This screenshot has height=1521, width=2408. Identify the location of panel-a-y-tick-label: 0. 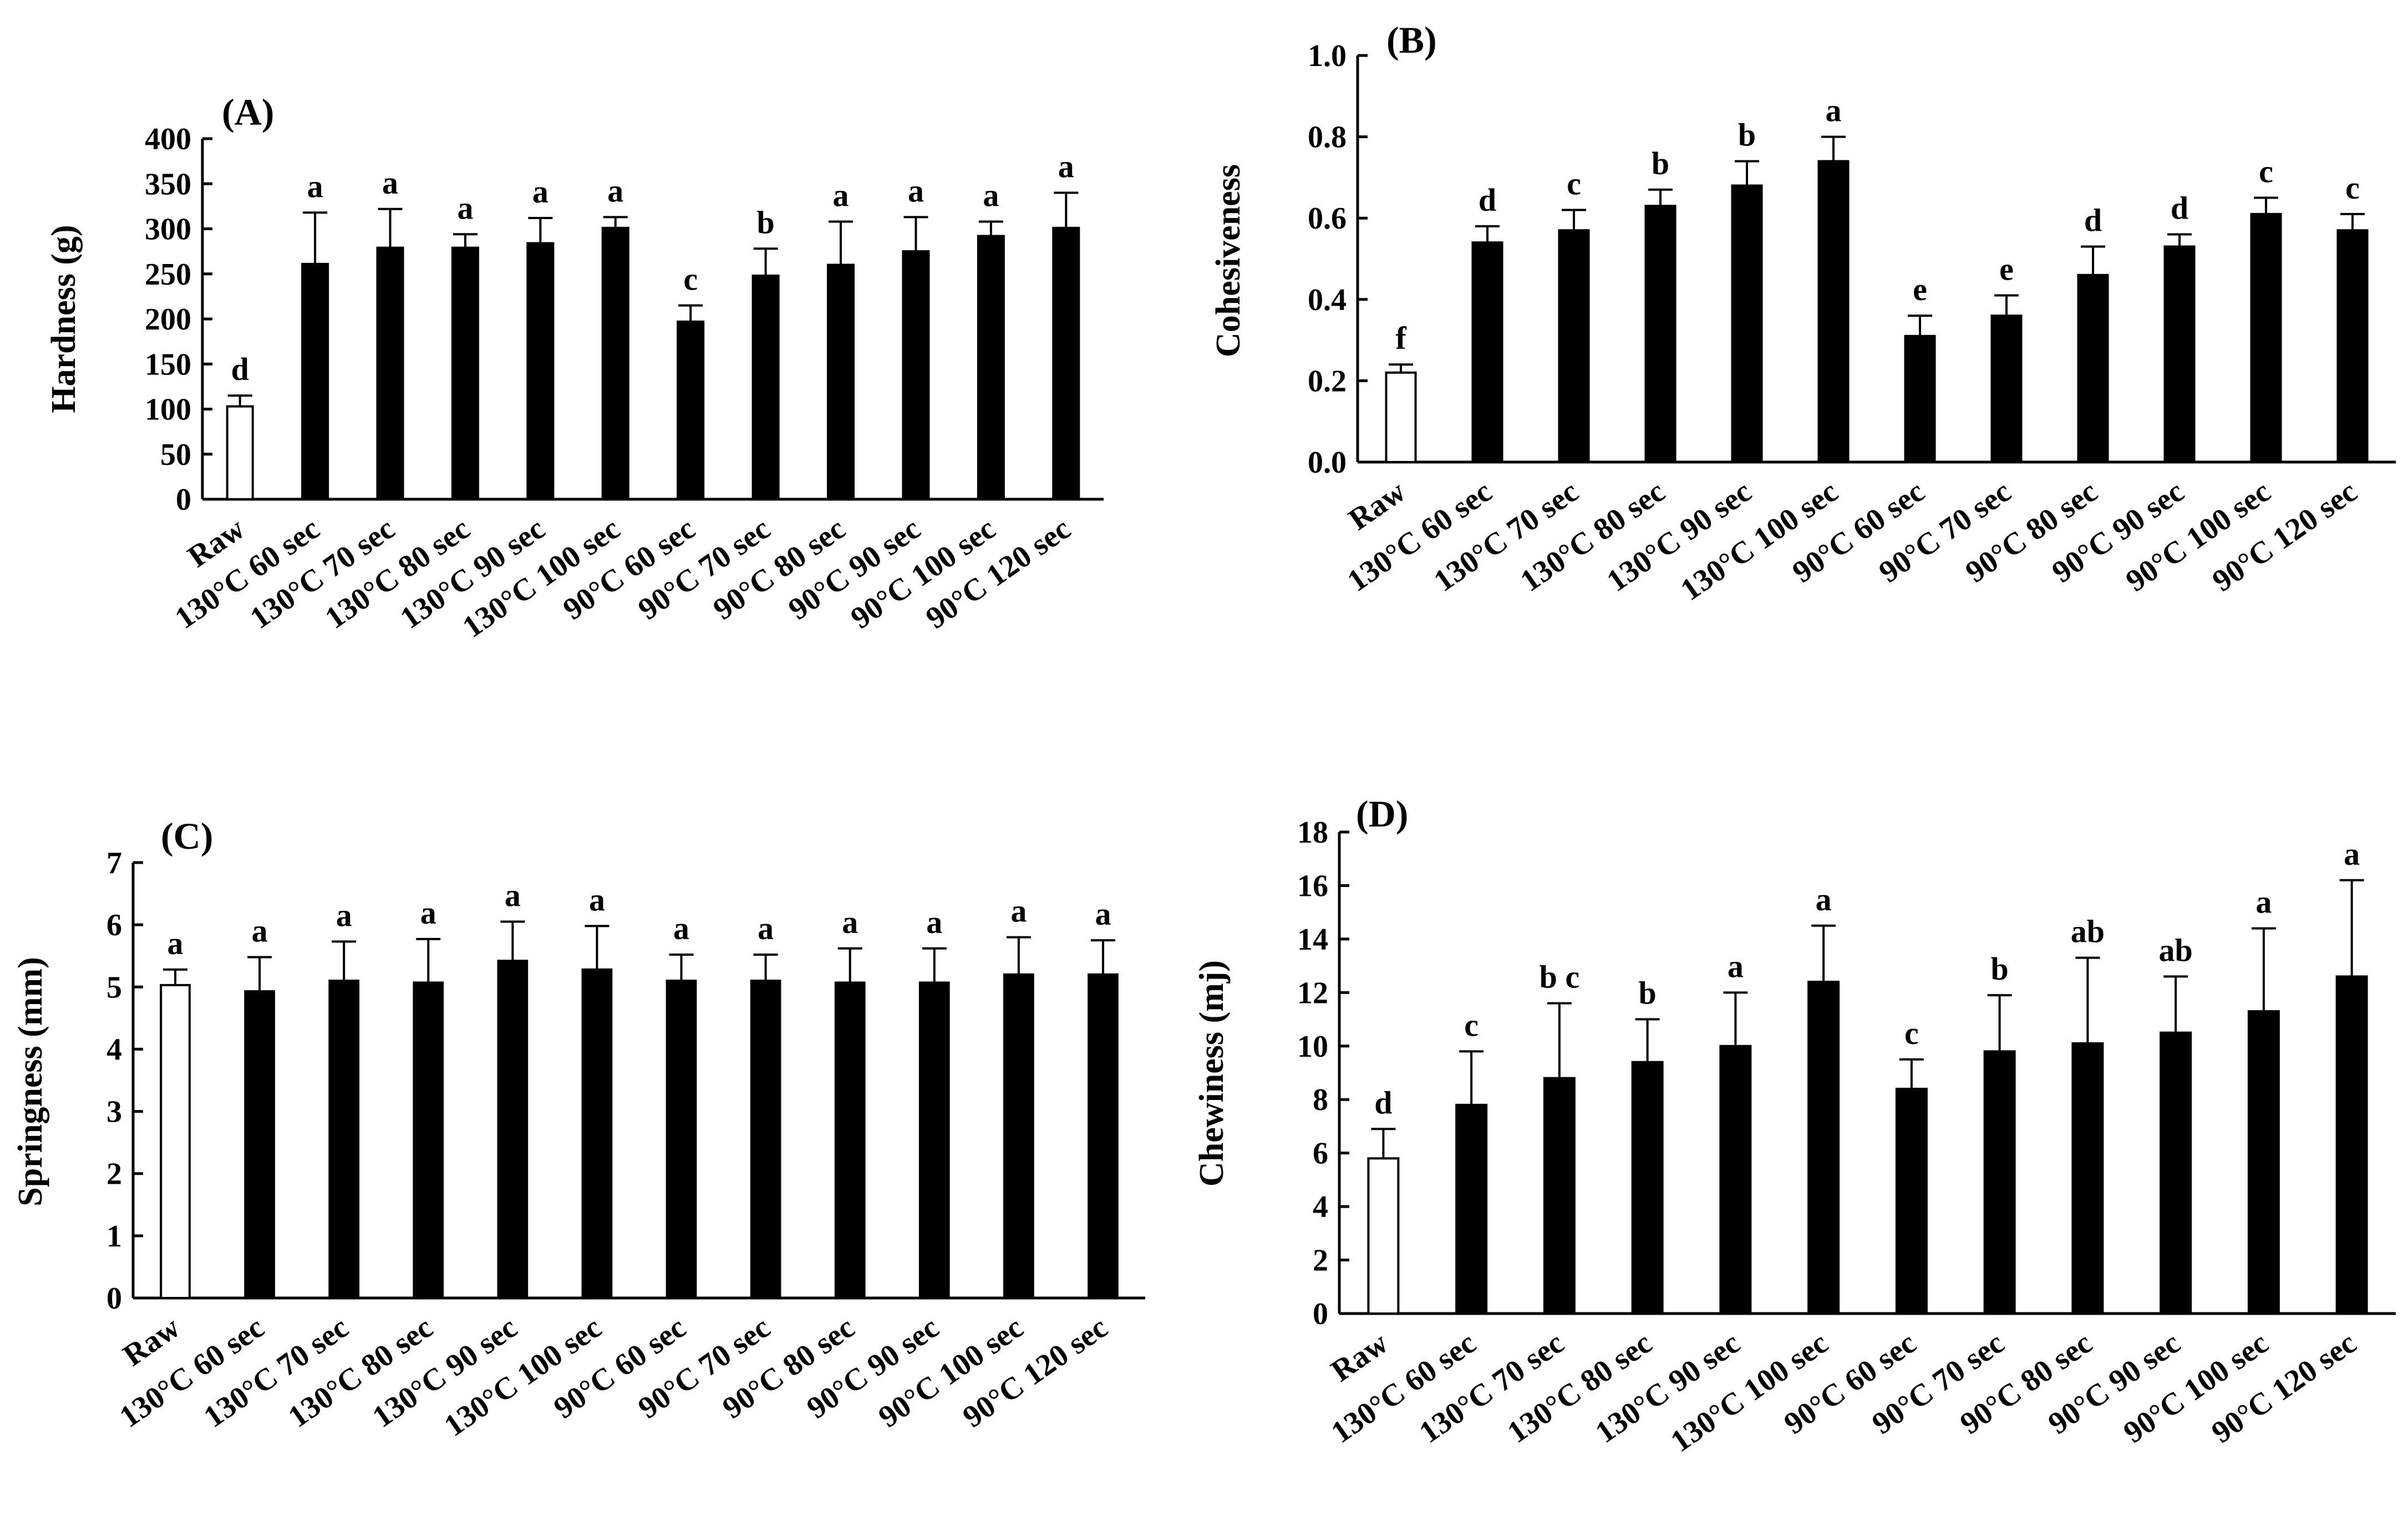
(183, 500).